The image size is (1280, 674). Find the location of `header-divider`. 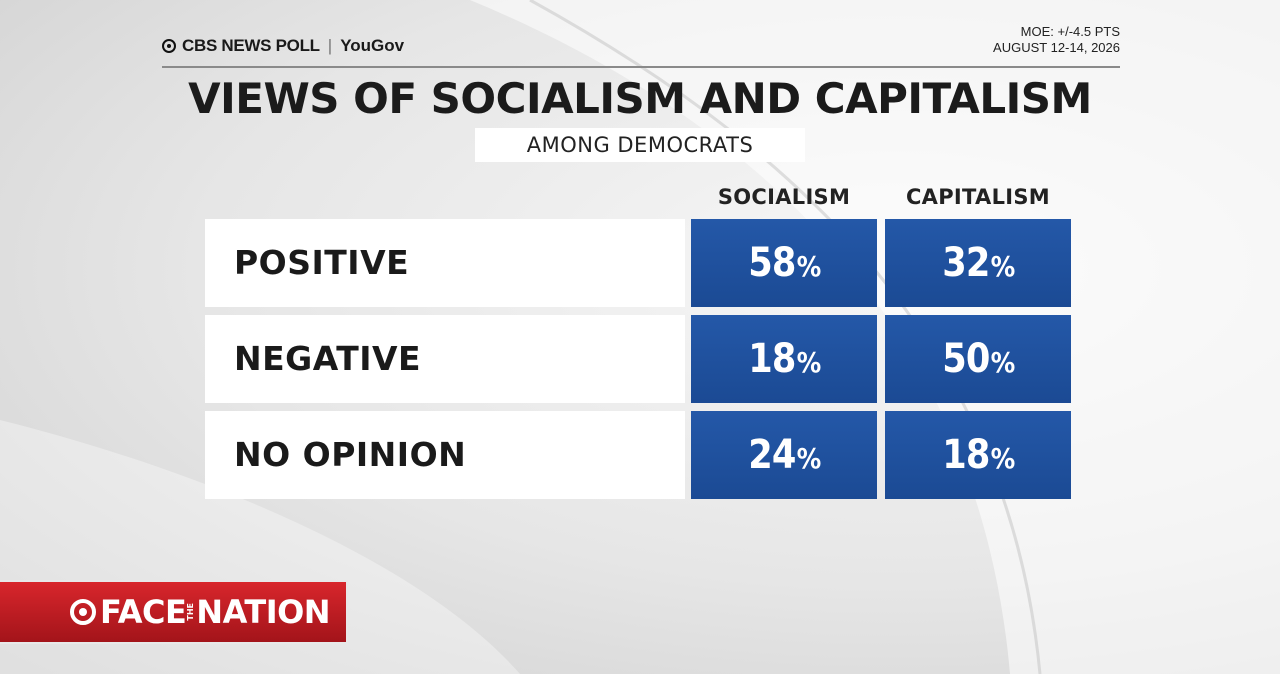

header-divider is located at coordinates (641, 67).